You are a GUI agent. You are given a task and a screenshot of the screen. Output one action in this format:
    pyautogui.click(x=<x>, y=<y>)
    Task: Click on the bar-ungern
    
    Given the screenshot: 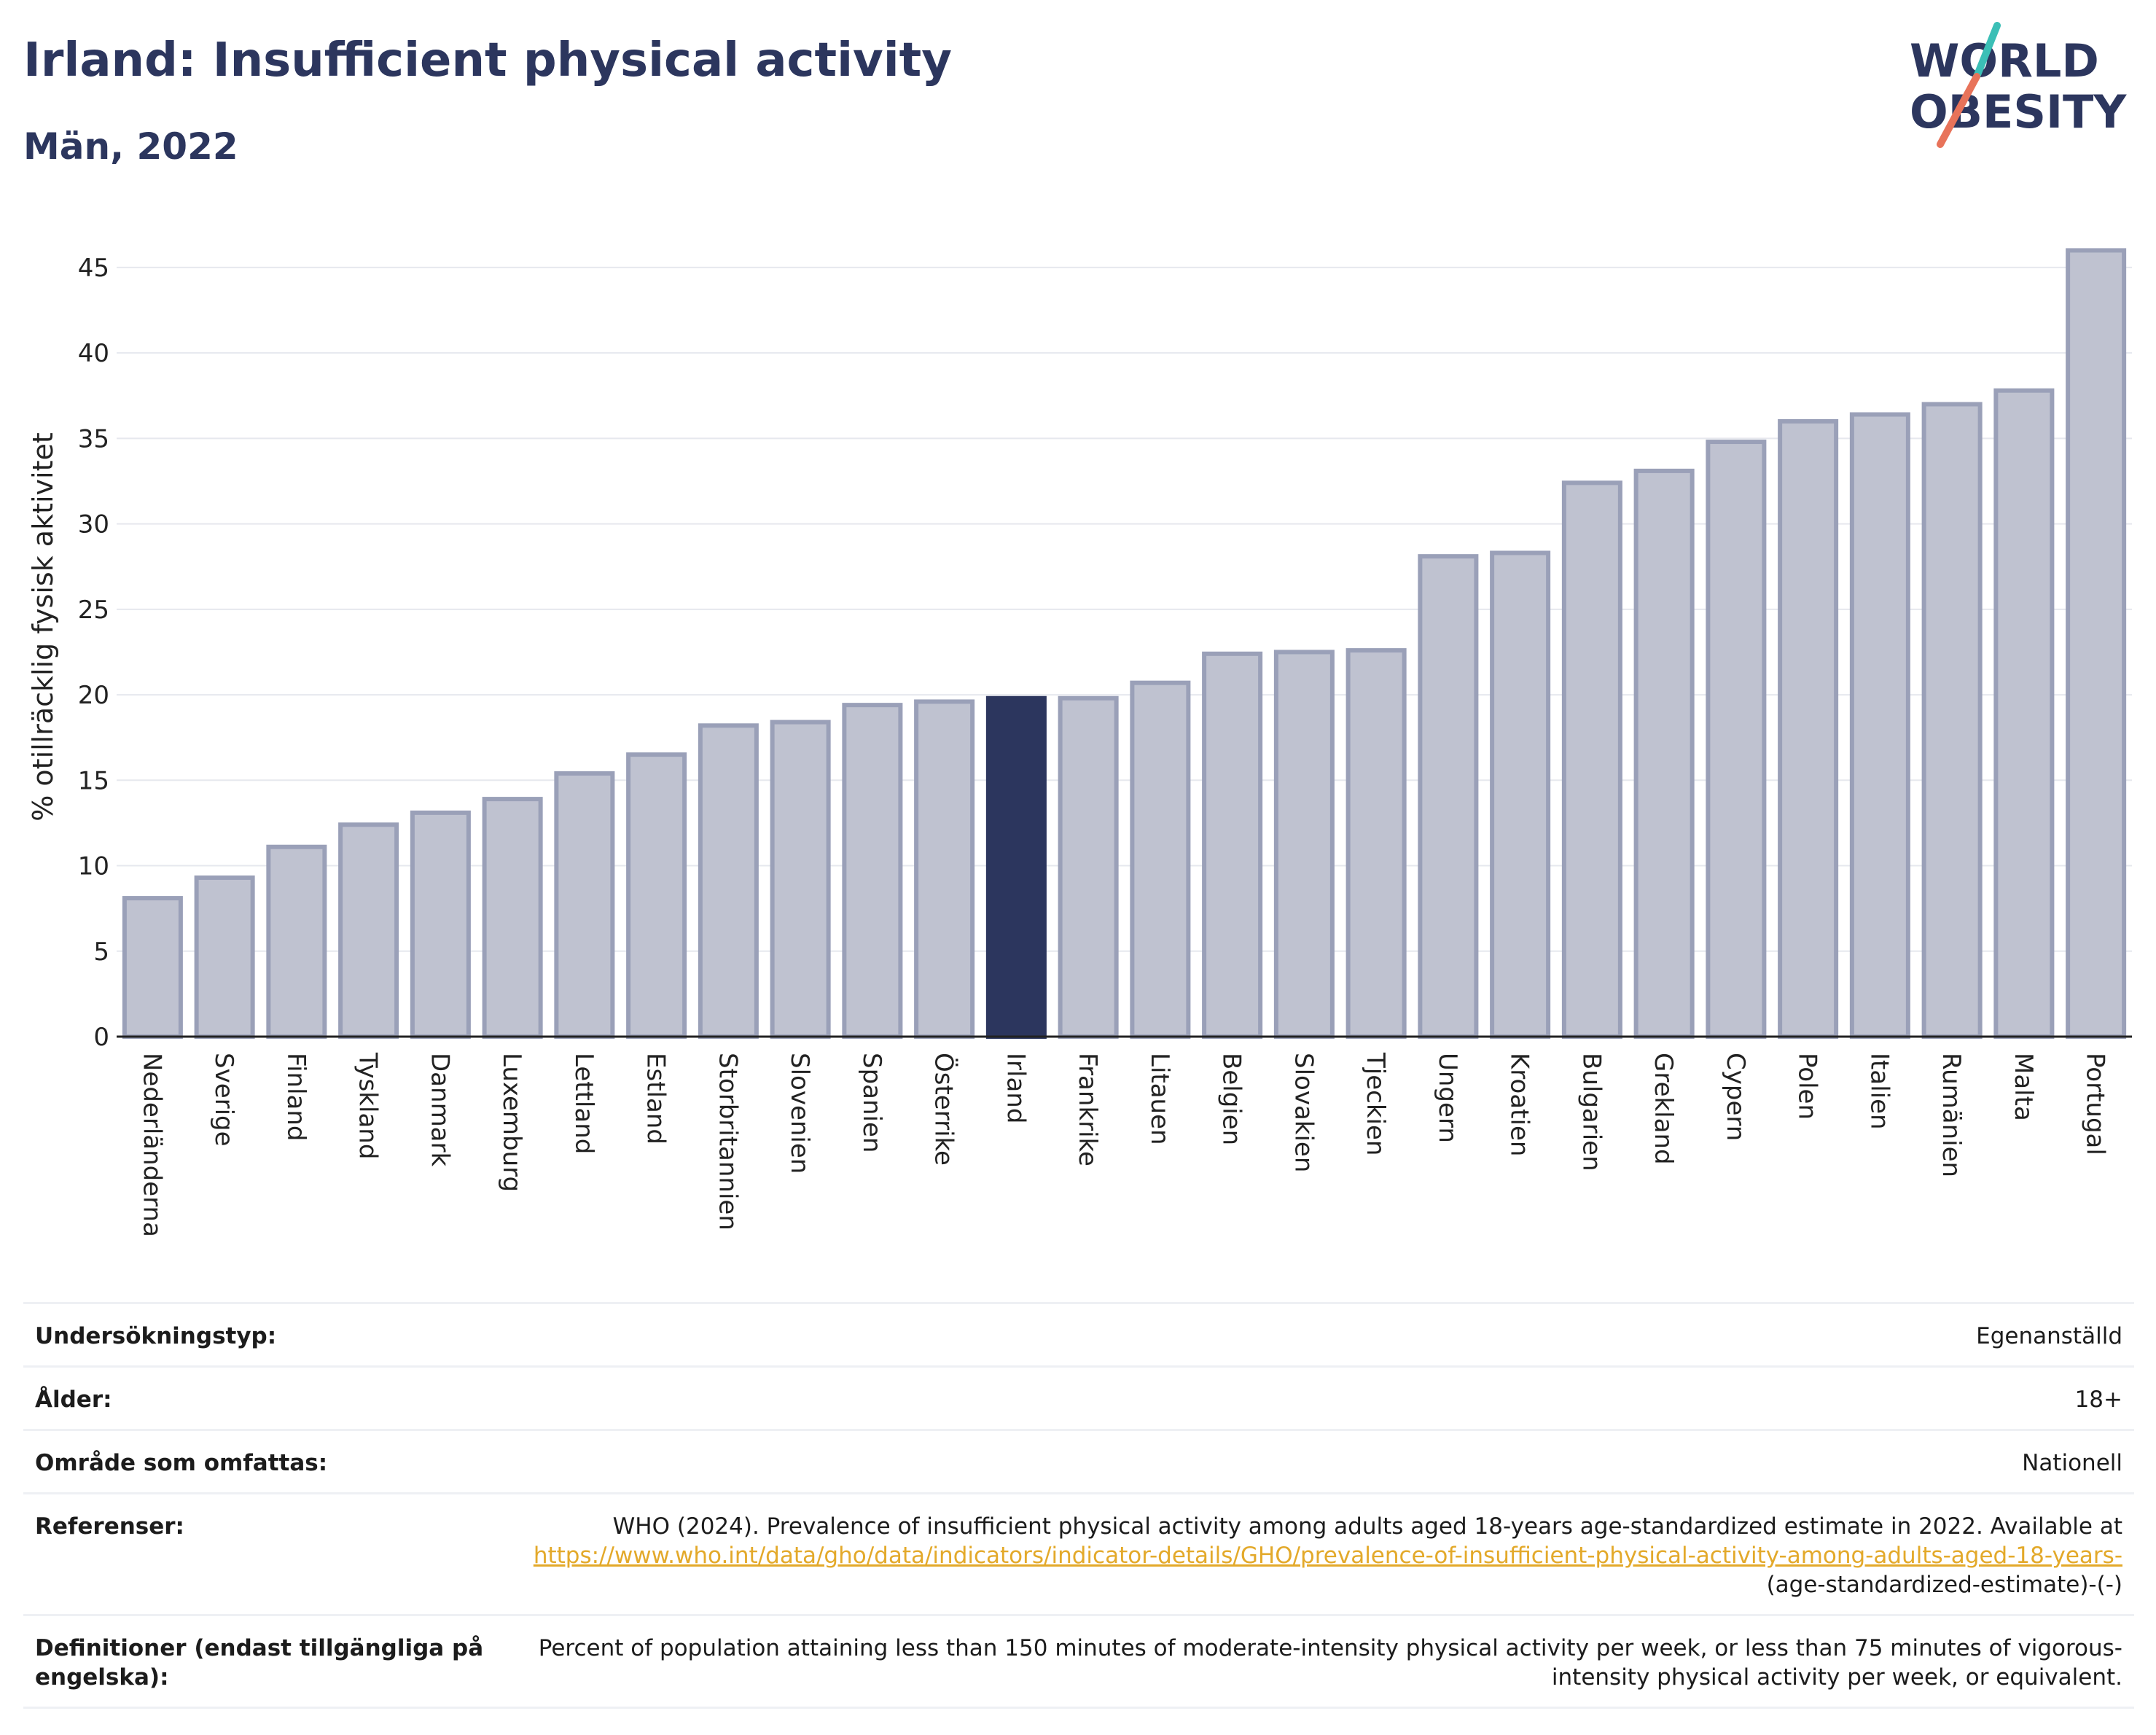 What is the action you would take?
    pyautogui.click(x=1449, y=797)
    